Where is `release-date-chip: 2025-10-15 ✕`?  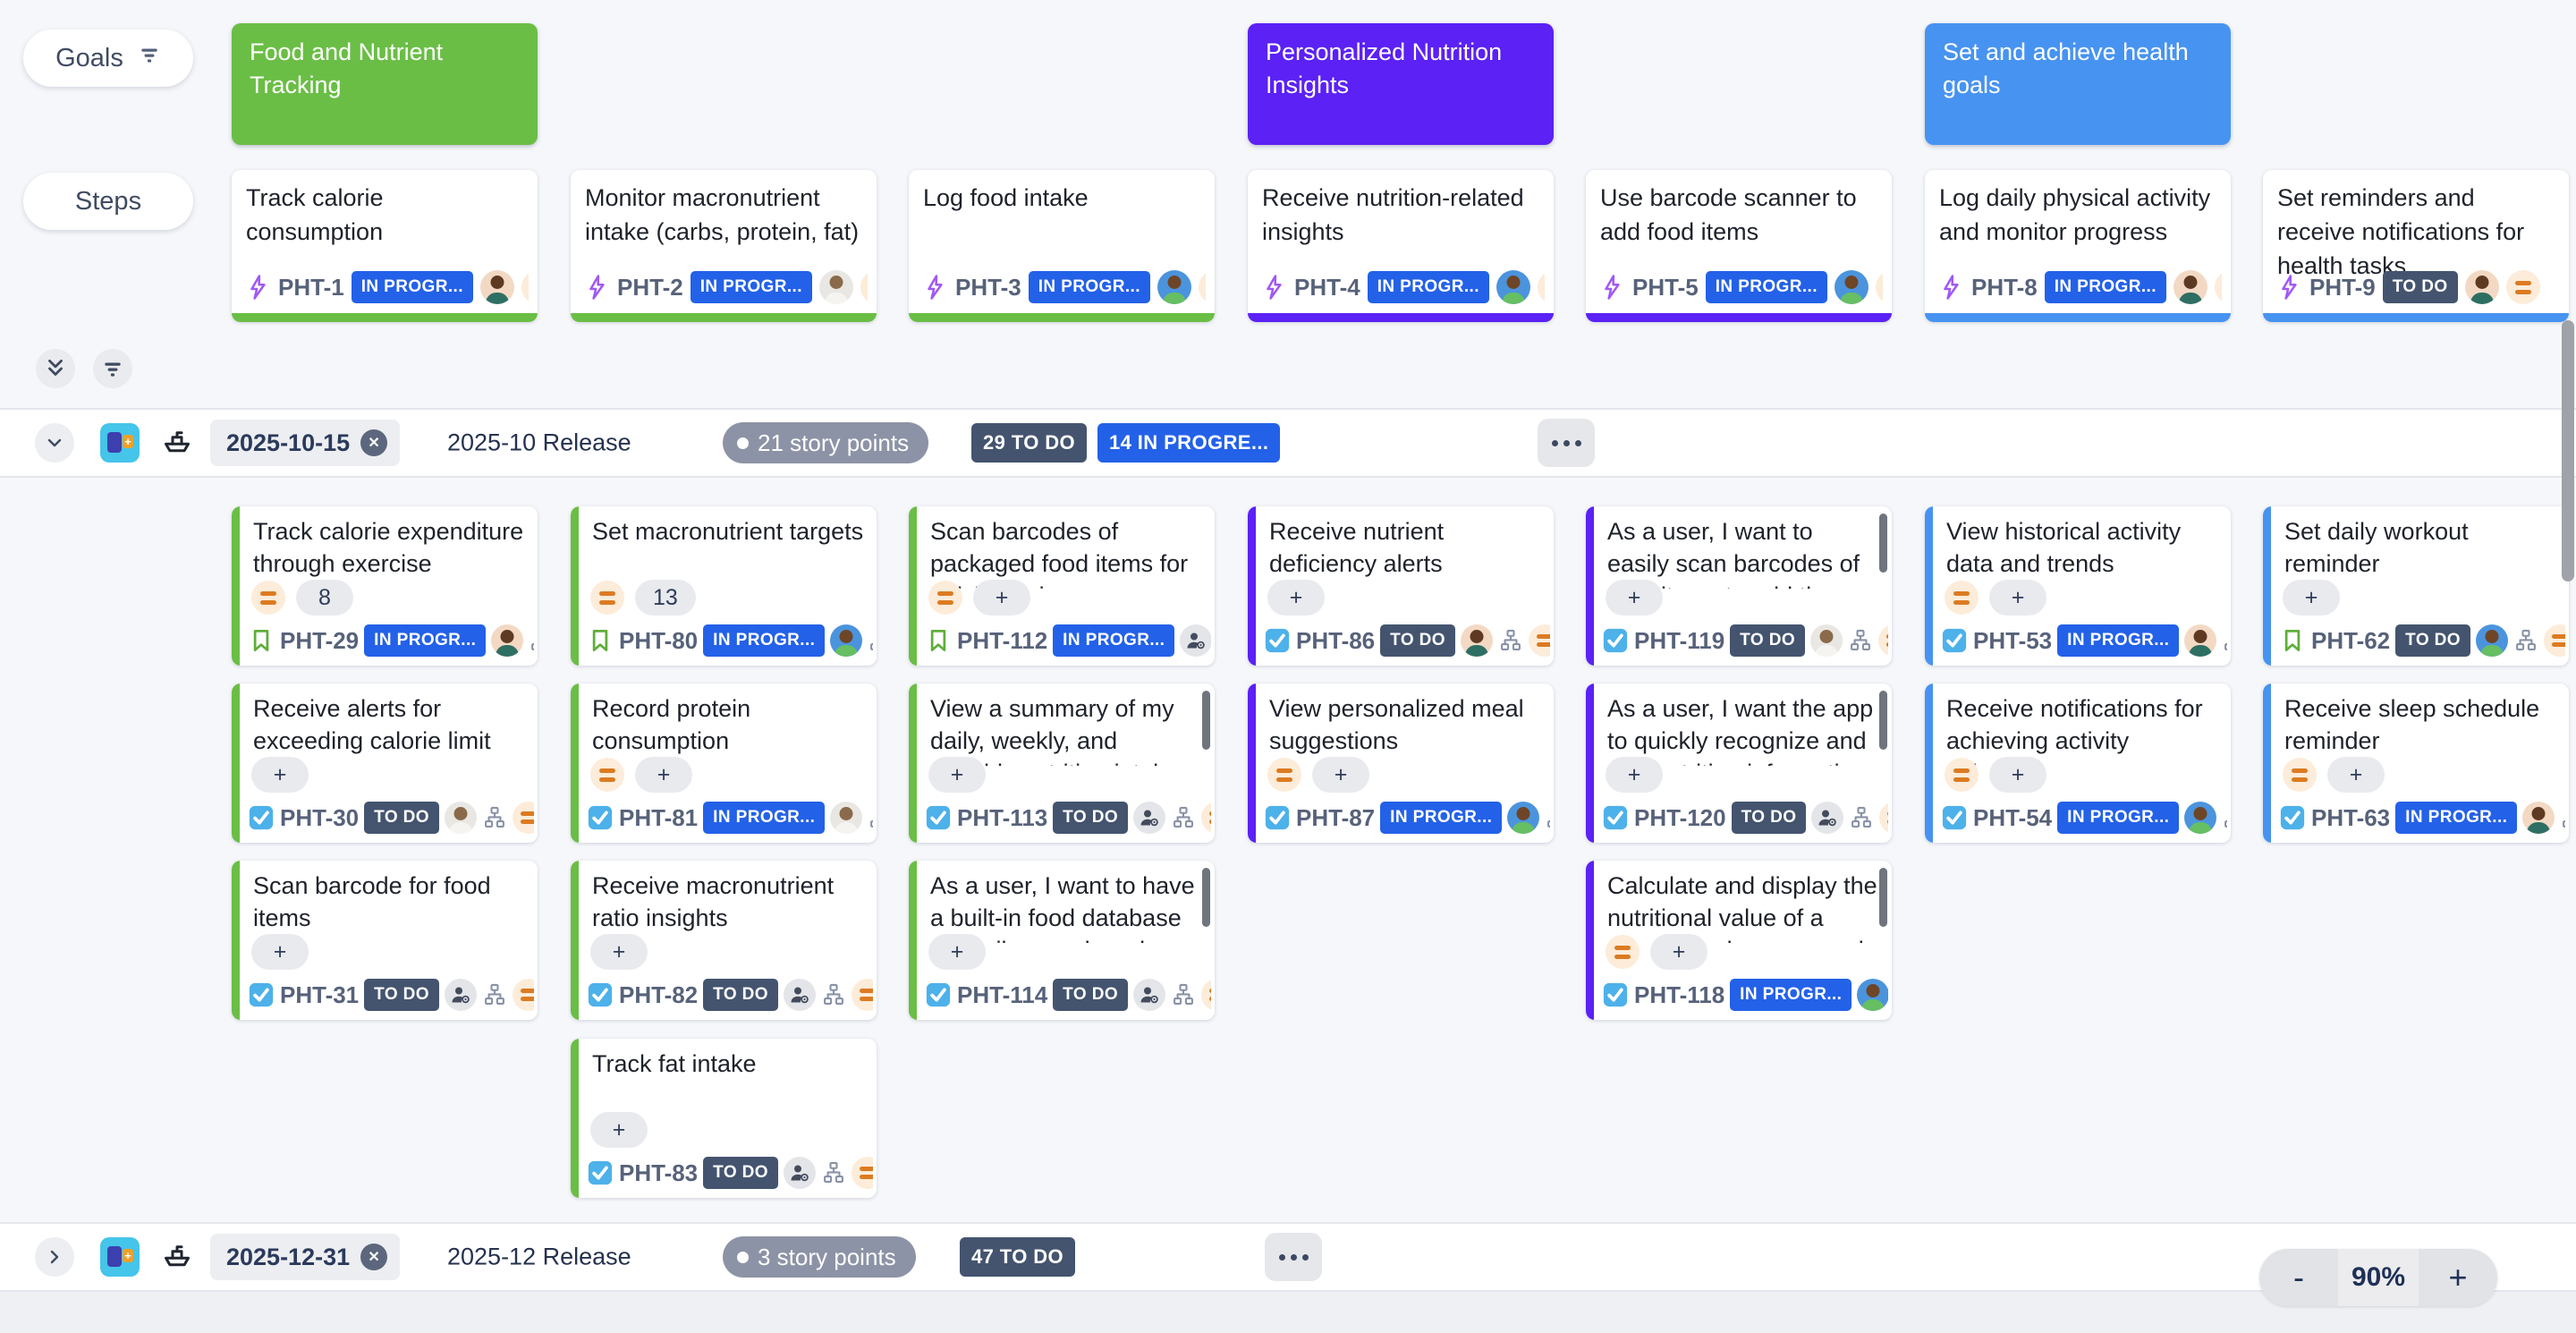
release-date-chip: 2025-10-15 ✕ is located at coordinates (305, 443).